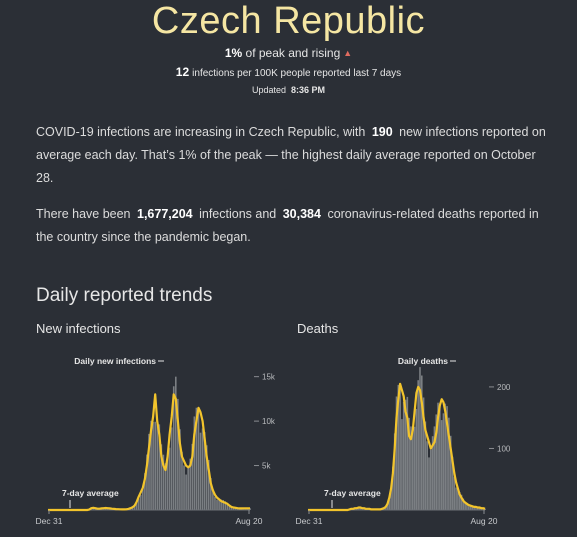 This screenshot has height=537, width=577. What do you see at coordinates (124, 295) in the screenshot?
I see `section-title: Daily reported trends` at bounding box center [124, 295].